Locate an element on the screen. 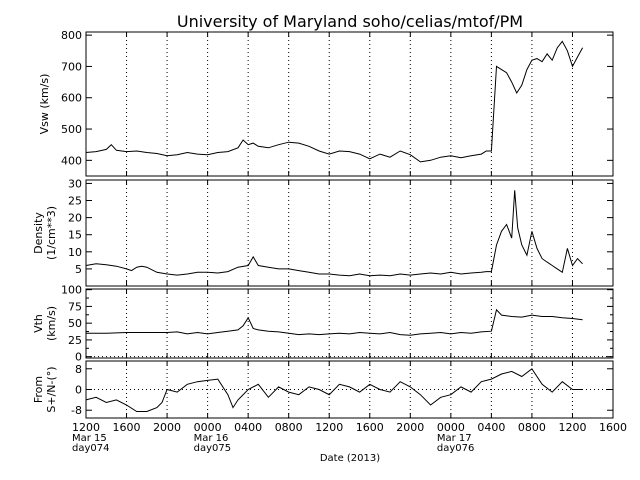 Image resolution: width=640 pixels, height=480 pixels. y-axis-label: Vth(km/s) is located at coordinates (45, 323).